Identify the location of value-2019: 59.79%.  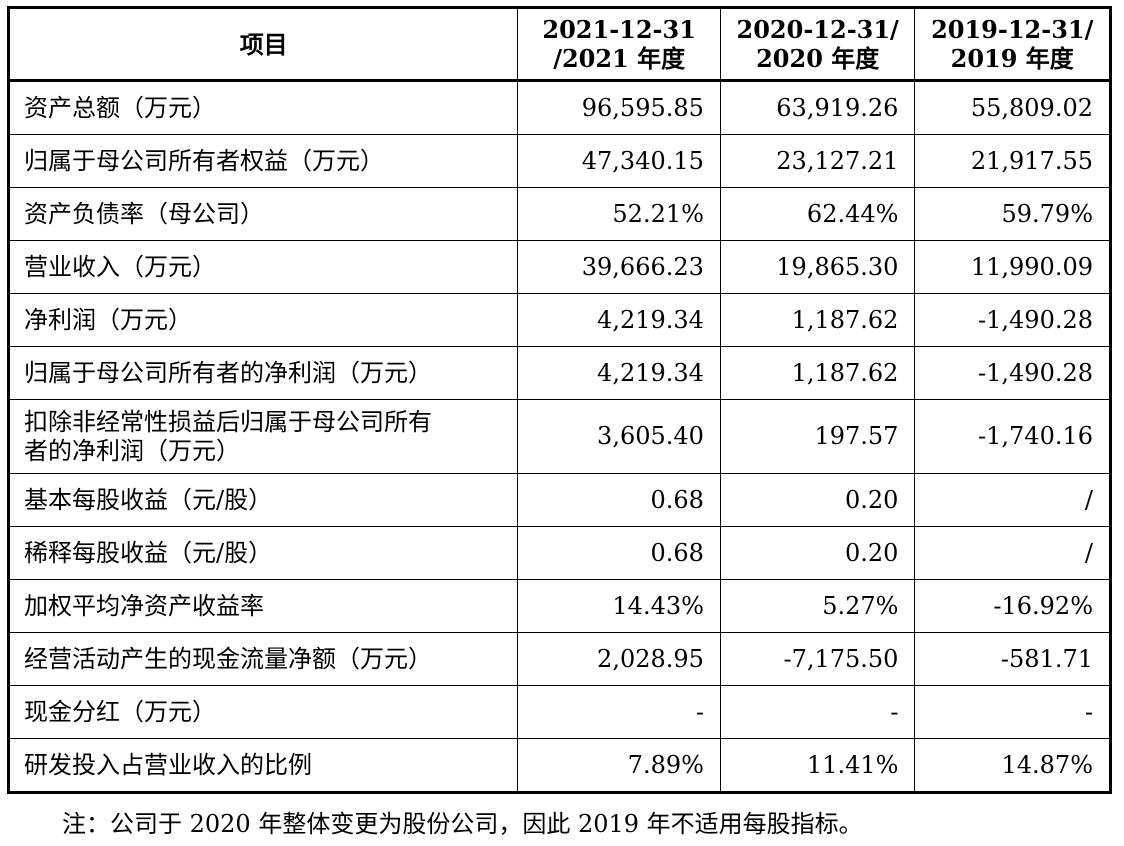
(1012, 214).